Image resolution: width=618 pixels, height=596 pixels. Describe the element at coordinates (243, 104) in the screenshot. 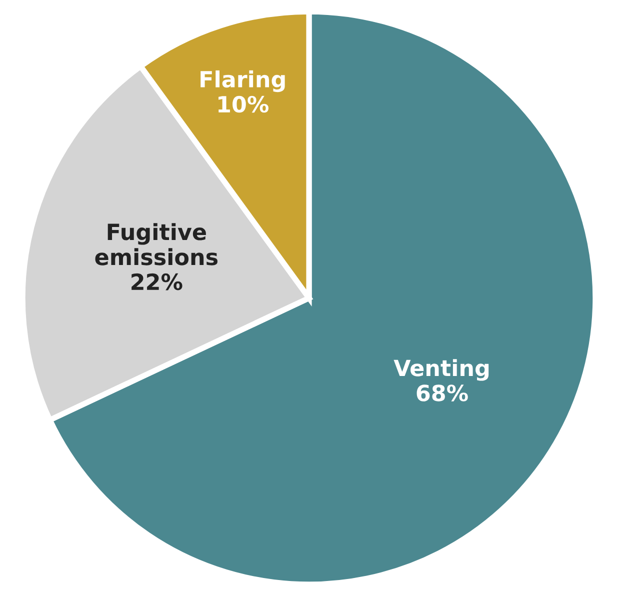

I see `data-label: 10%` at that location.